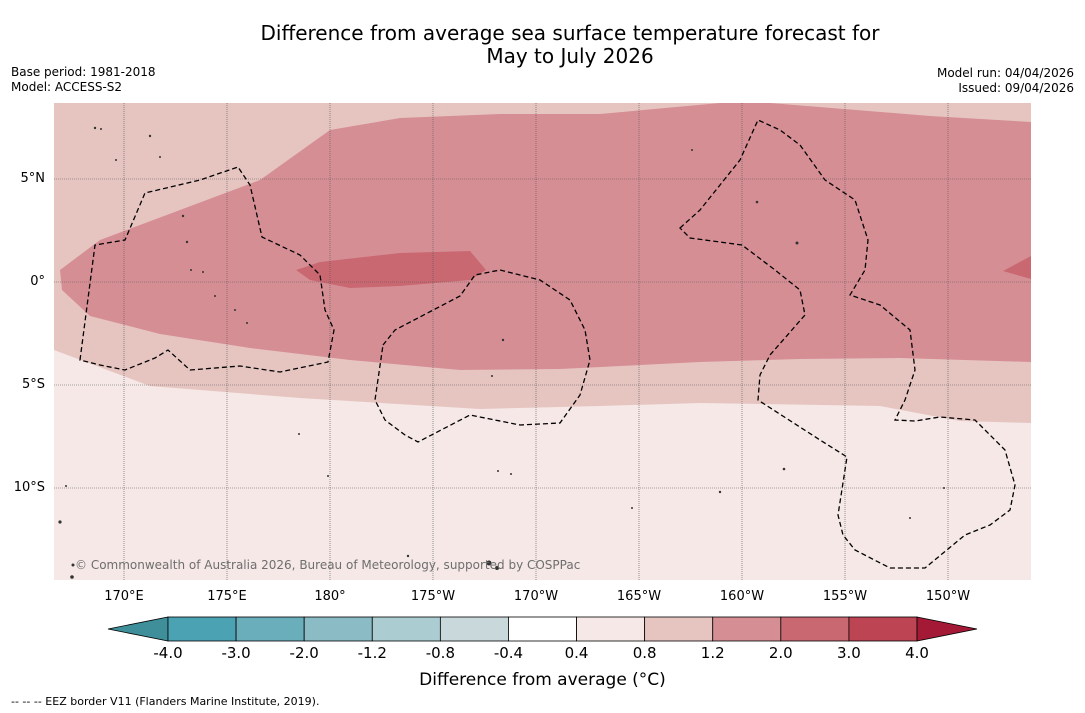 The height and width of the screenshot is (713, 1085). Describe the element at coordinates (29, 487) in the screenshot. I see `lat-label-10s: 10°S` at that location.